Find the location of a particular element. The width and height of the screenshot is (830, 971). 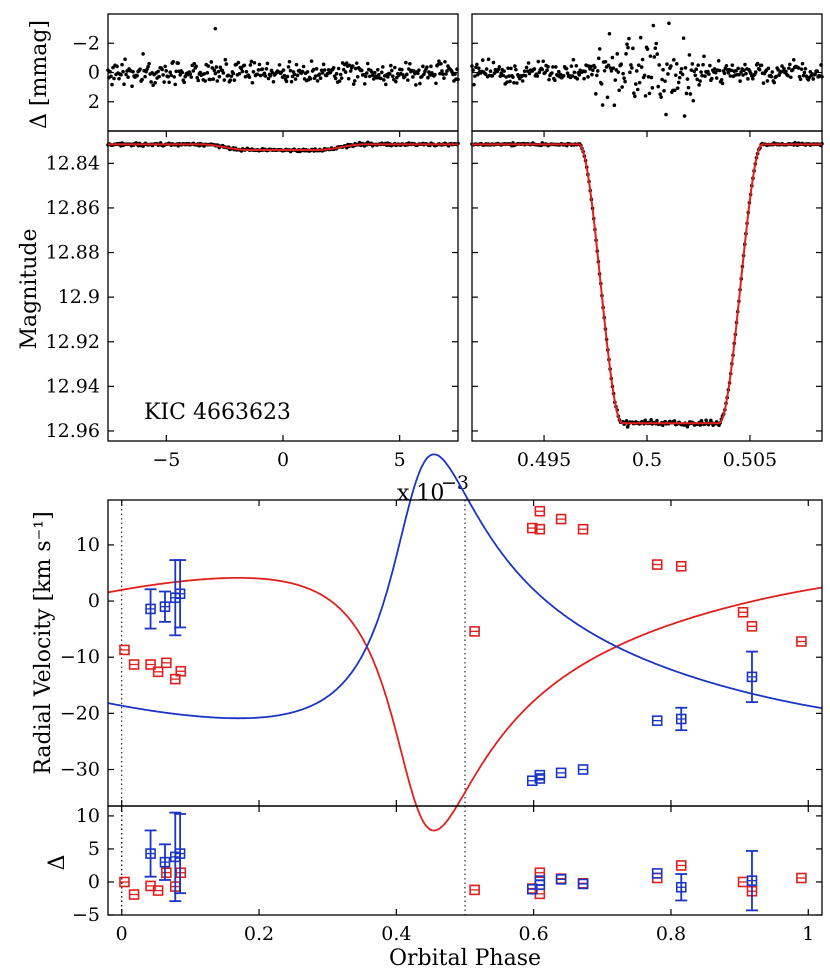

rv-residual-ylabel: Δ is located at coordinates (57, 863).